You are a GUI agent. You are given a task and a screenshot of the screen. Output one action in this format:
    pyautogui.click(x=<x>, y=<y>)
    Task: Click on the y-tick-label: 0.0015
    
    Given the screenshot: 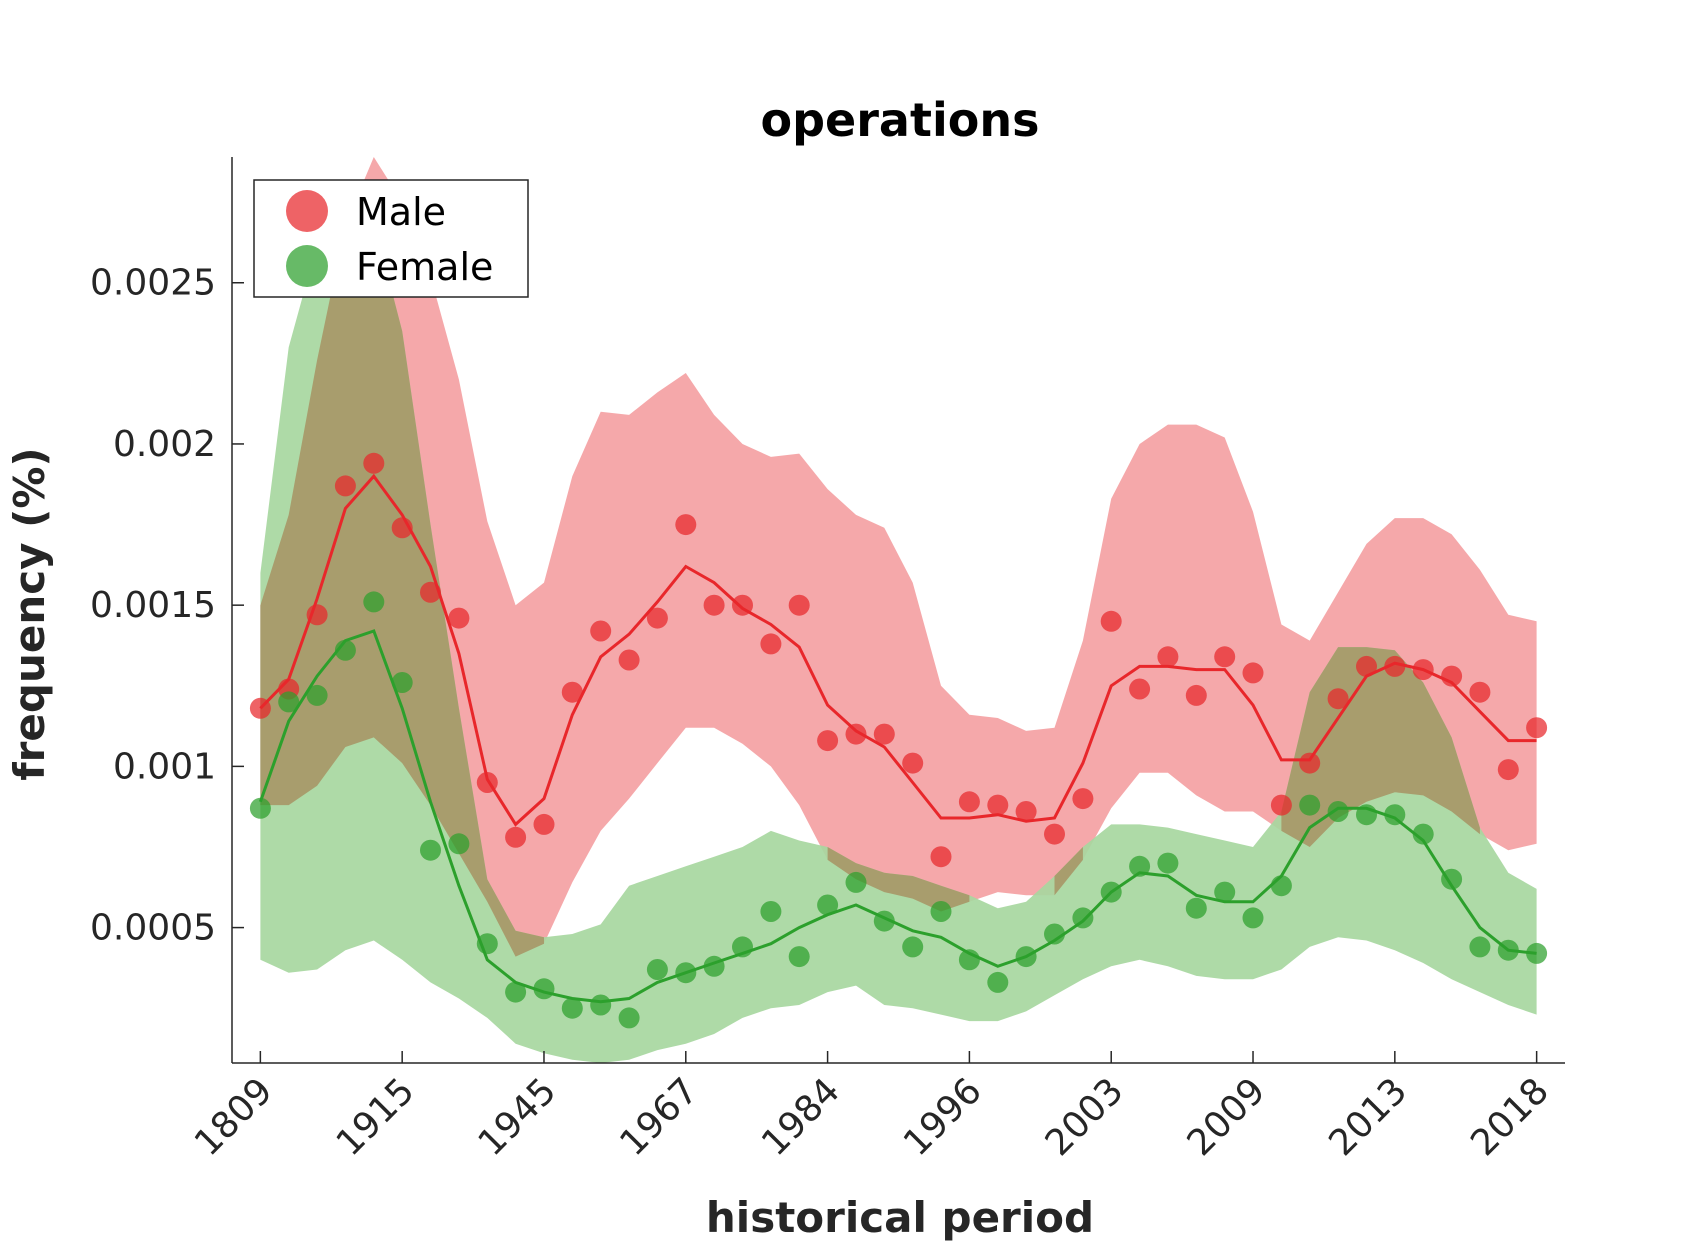 What is the action you would take?
    pyautogui.click(x=153, y=605)
    